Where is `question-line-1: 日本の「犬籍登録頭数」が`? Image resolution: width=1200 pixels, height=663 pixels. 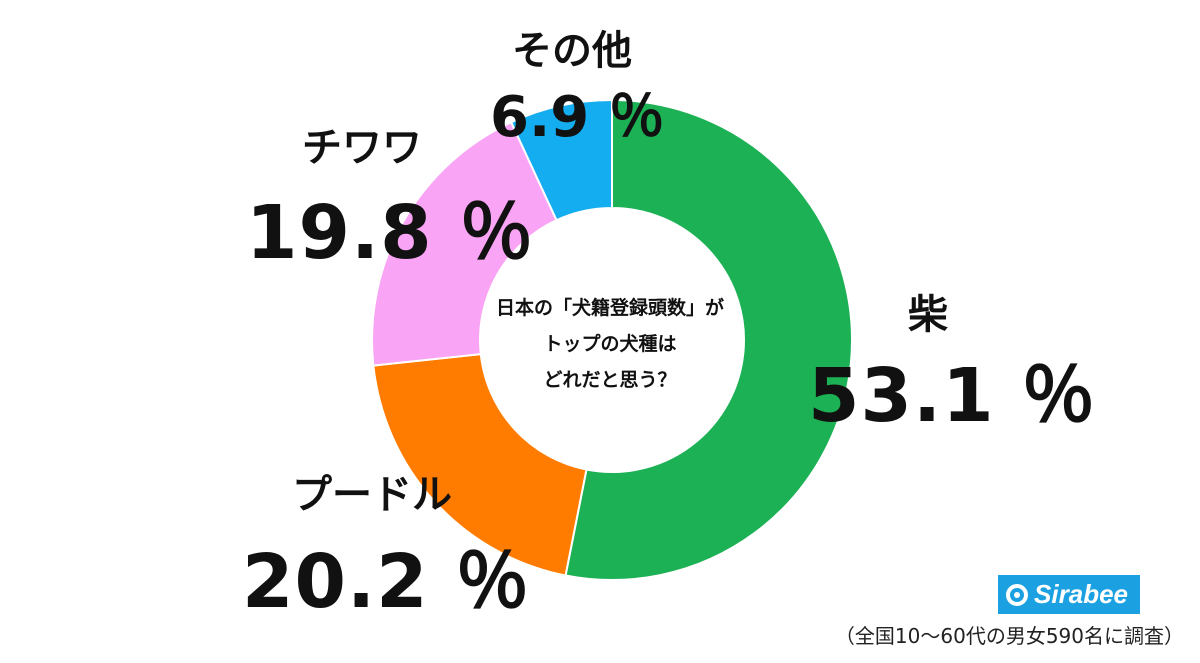
question-line-1: 日本の「犬籍登録頭数」が is located at coordinates (609, 308).